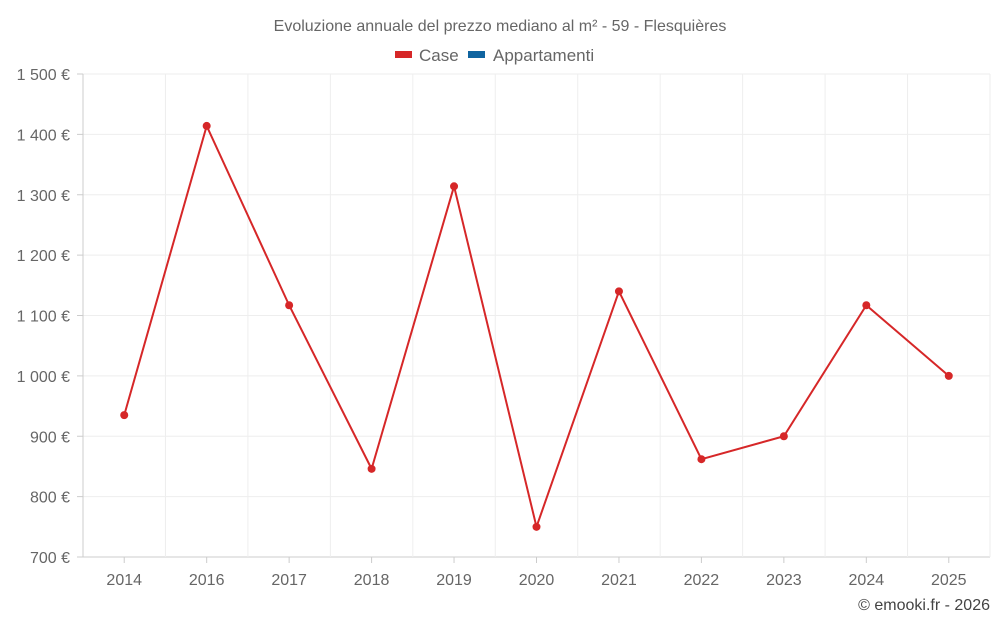 This screenshot has height=625, width=1000. What do you see at coordinates (43, 75) in the screenshot?
I see `y-tick-label: 1 500 €` at bounding box center [43, 75].